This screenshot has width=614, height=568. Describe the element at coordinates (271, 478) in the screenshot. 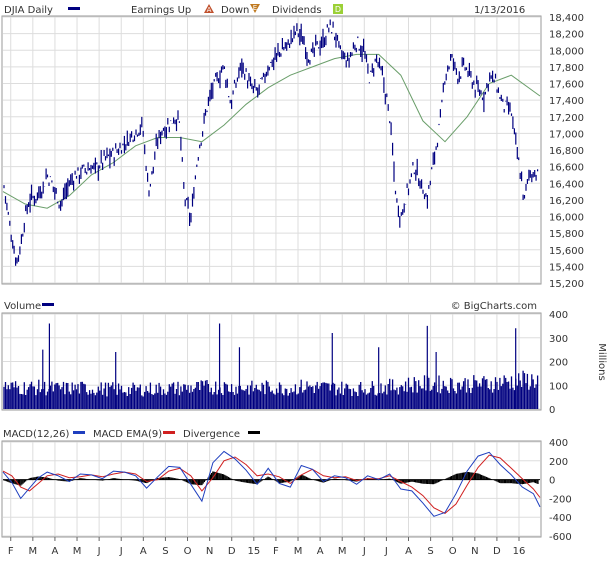

I see `divergence-histogram` at that location.